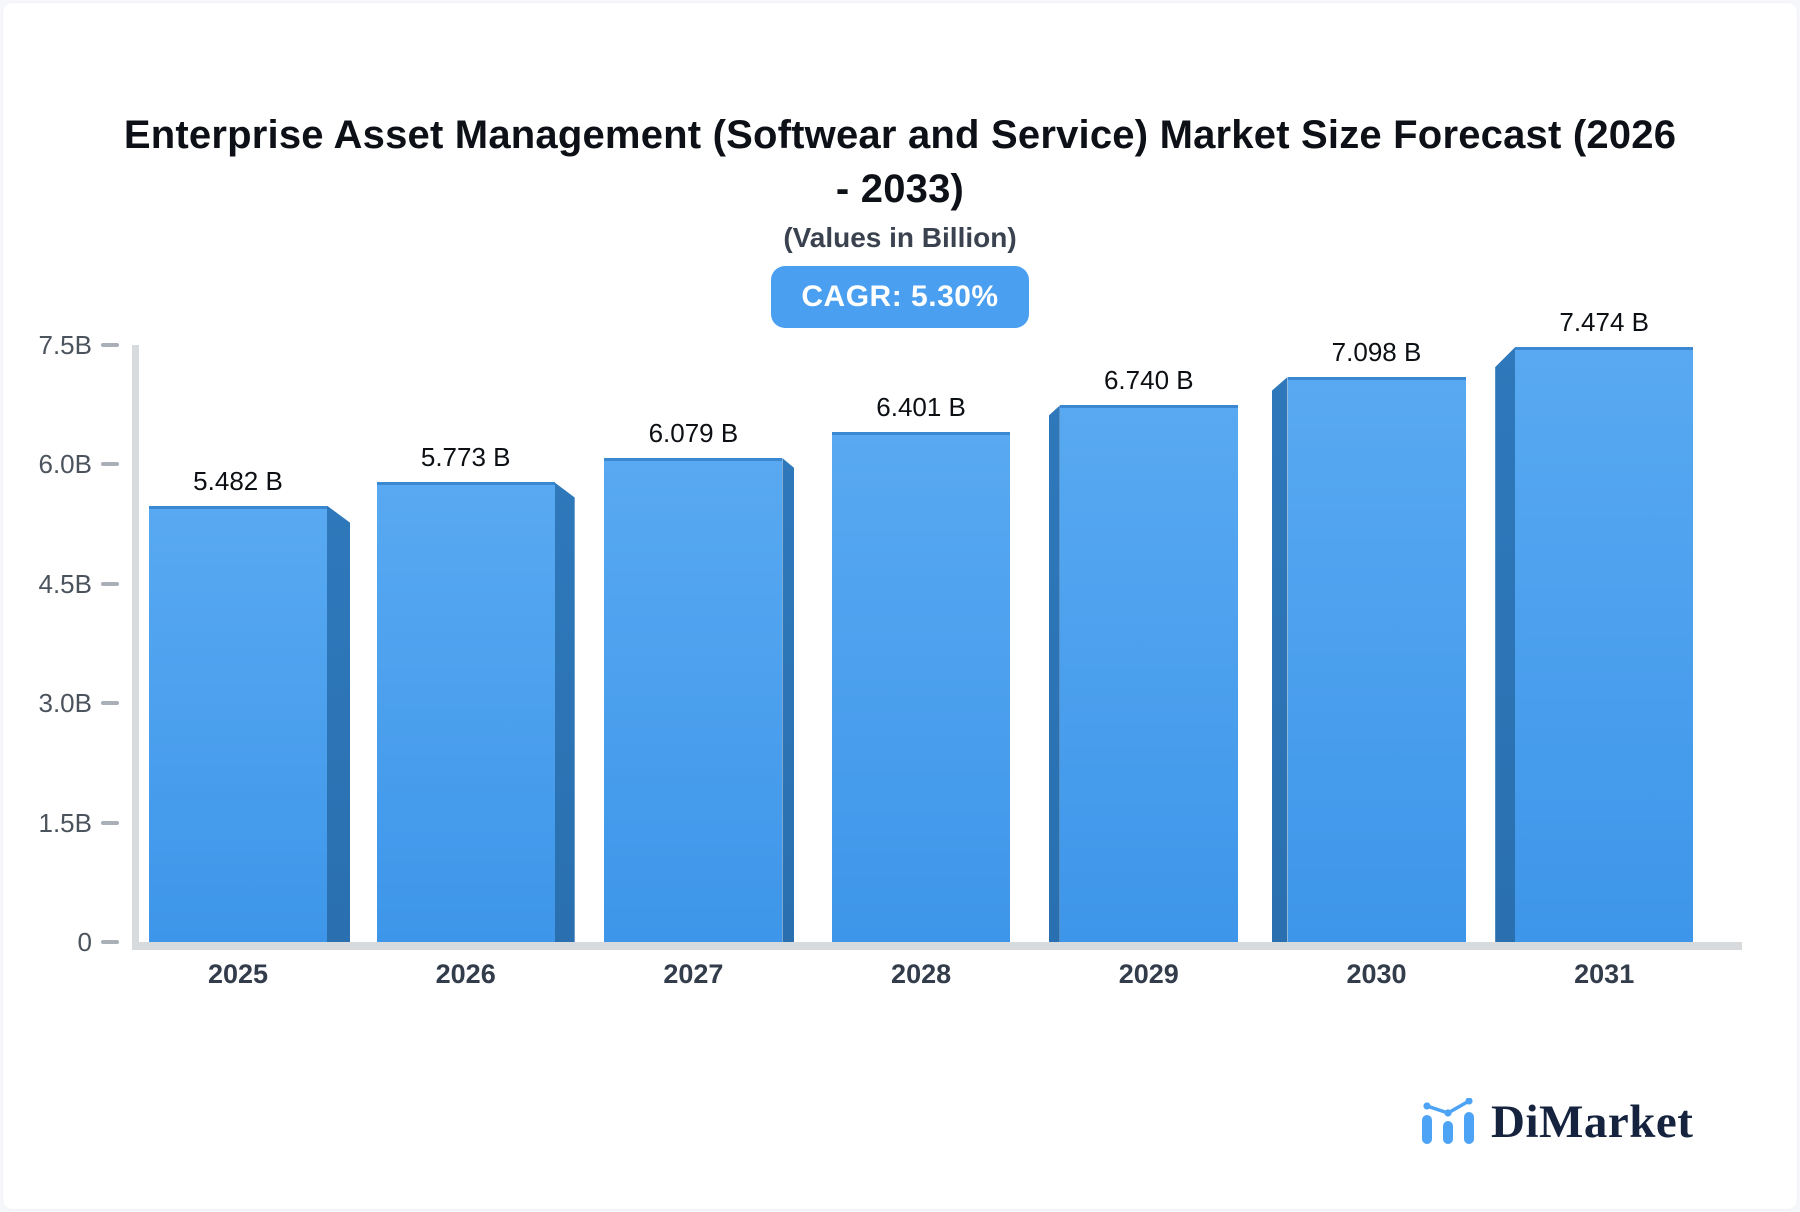 The width and height of the screenshot is (1800, 1212). Describe the element at coordinates (465, 457) in the screenshot. I see `bar-value-label: 5.773 B` at that location.